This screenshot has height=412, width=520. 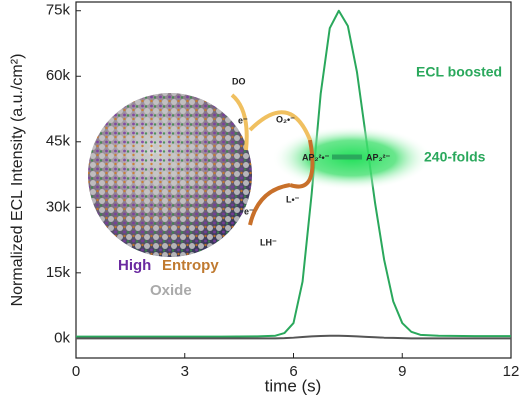 I want to click on y-tick-label: 60k, so click(x=58, y=75).